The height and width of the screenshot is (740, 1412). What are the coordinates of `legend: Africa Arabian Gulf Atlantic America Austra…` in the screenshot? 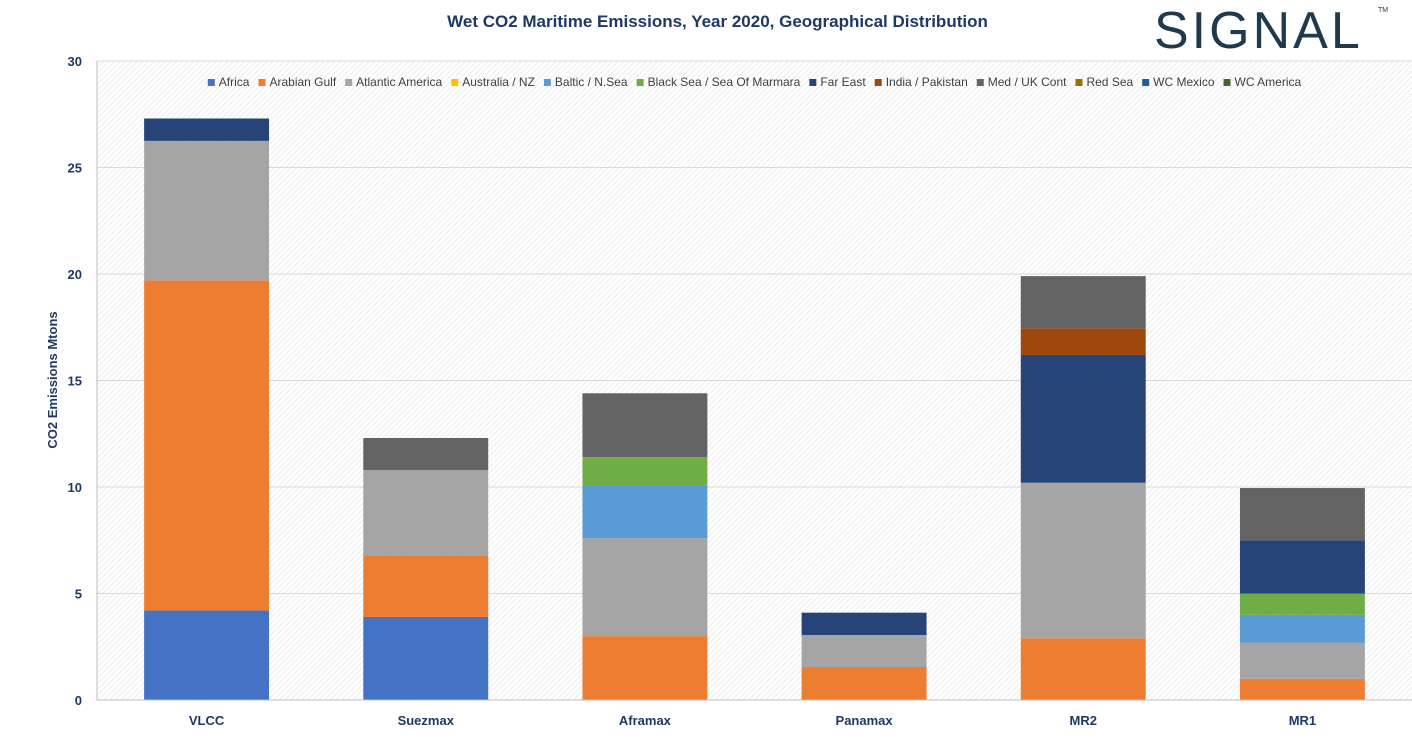 It's located at (754, 82).